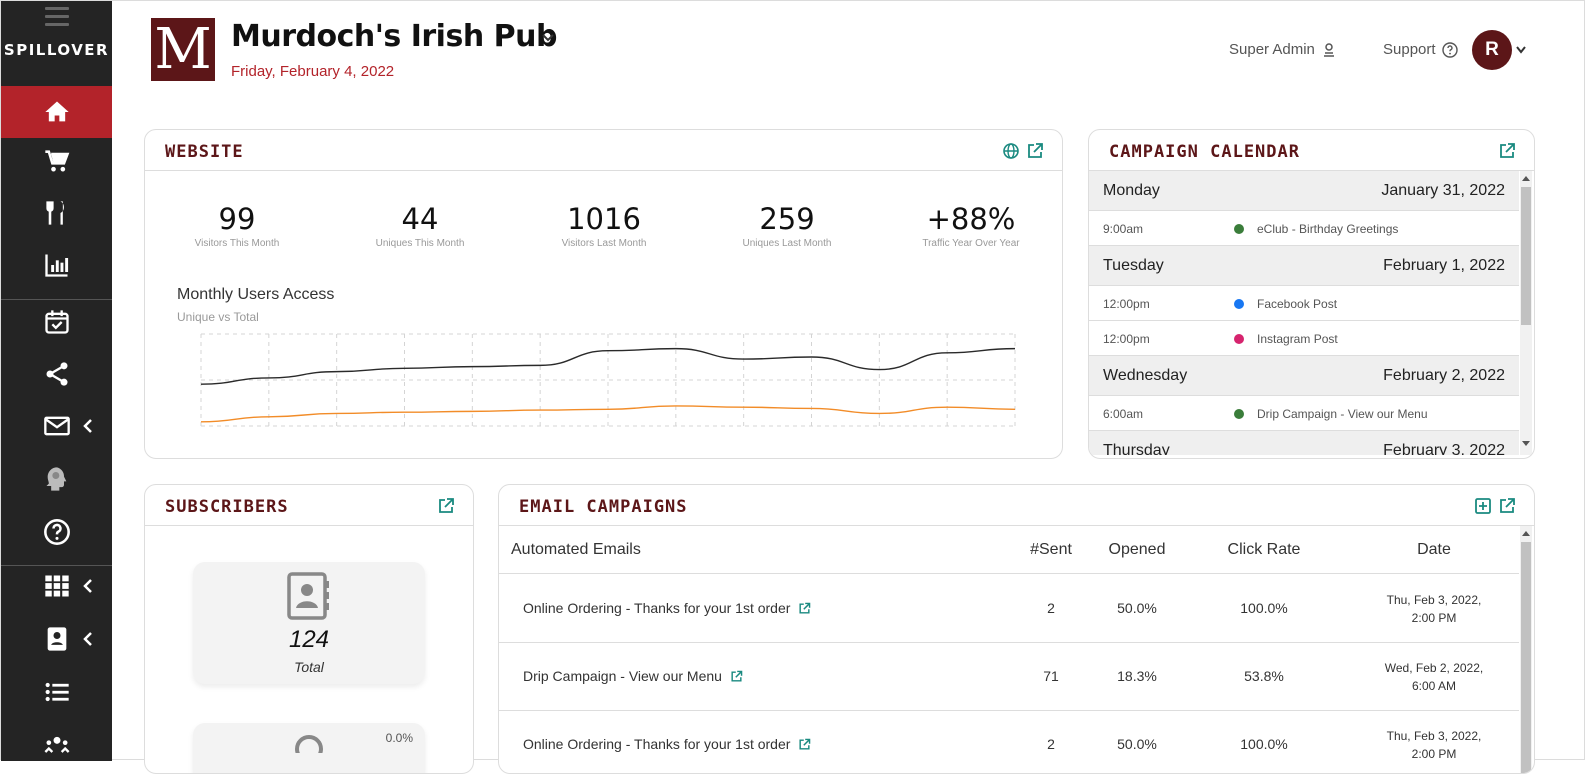  I want to click on utensils-icon, so click(54, 213).